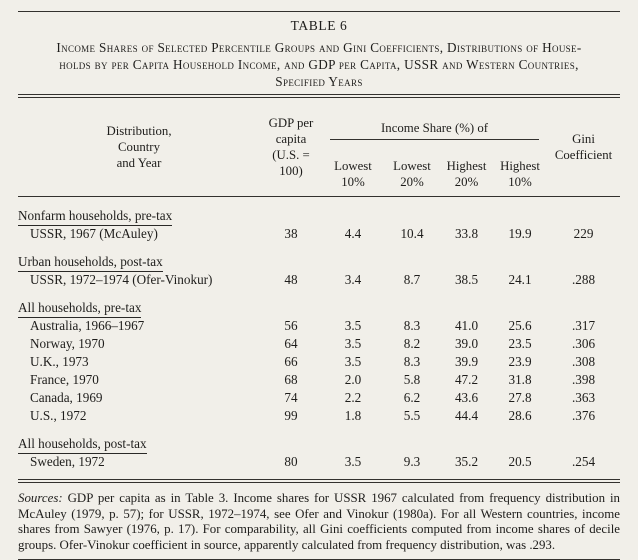 The height and width of the screenshot is (560, 638). What do you see at coordinates (319, 362) in the screenshot?
I see `table-row: U.K., 1973 66 3.5 8.3 39.9 23.9 .308` at bounding box center [319, 362].